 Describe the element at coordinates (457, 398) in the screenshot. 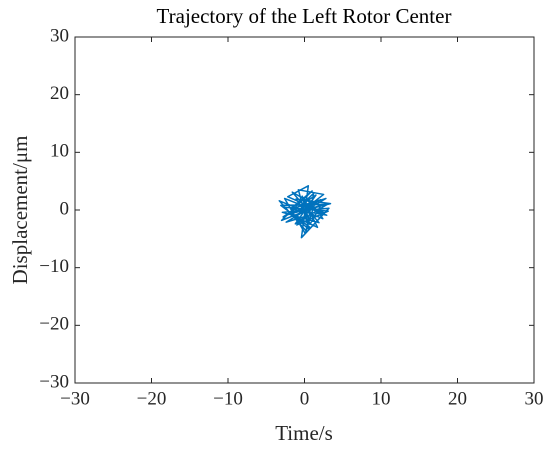

I see `x-tick-label: 20` at that location.